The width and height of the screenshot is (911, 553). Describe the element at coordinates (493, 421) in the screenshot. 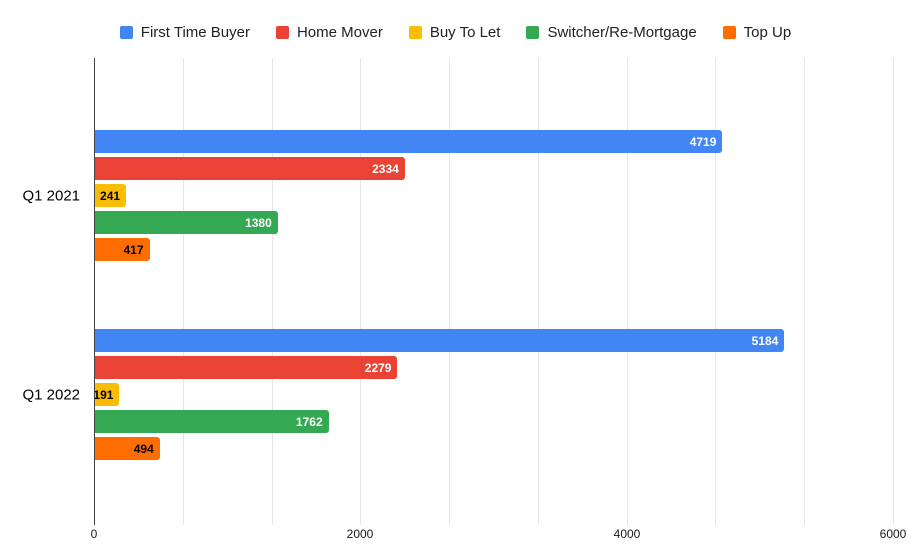

I see `bar-row: 1762` at that location.